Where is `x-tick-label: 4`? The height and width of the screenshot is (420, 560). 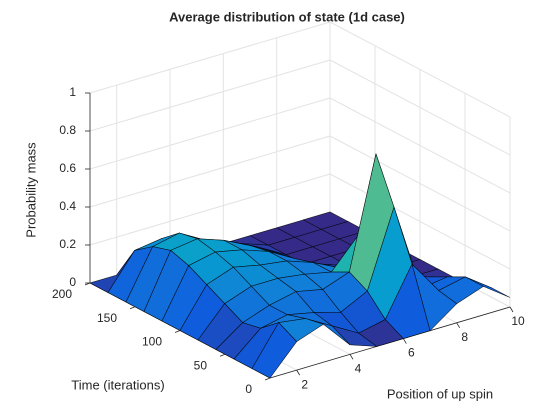 x-tick-label: 4 is located at coordinates (358, 369).